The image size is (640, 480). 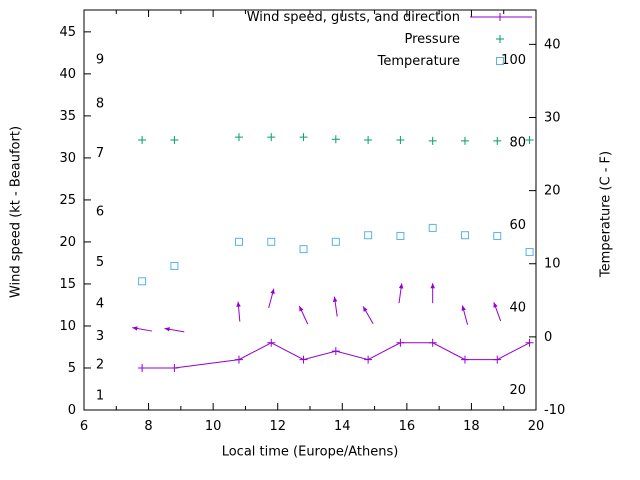 I want to click on beaufort-scale-label: 2, so click(x=100, y=365).